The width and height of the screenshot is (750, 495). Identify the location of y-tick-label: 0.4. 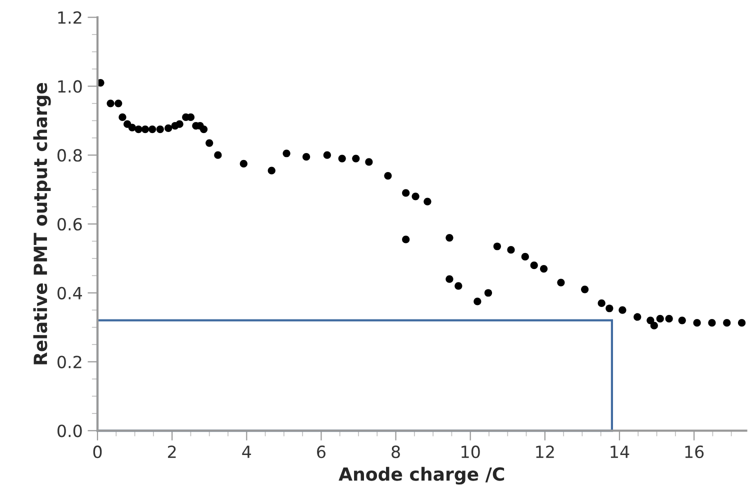
(70, 293).